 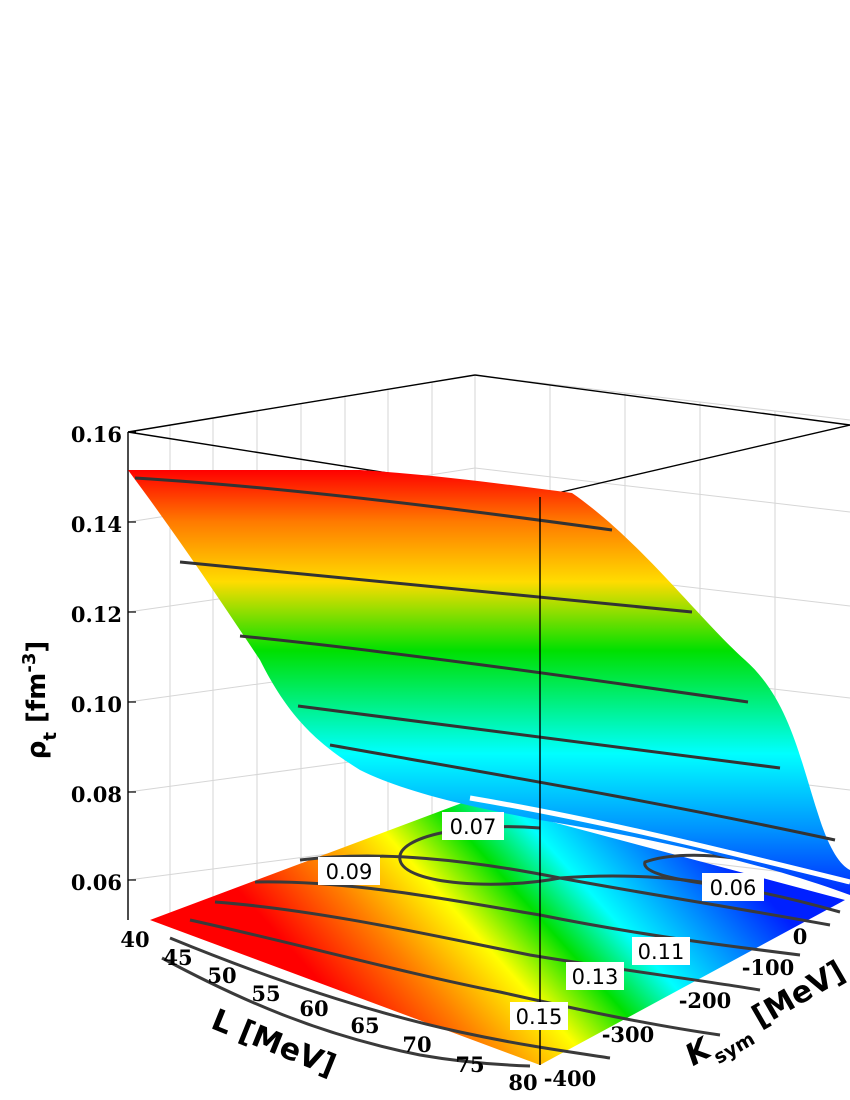 I want to click on z-axis-title: ρt [fm-3], so click(x=40, y=700).